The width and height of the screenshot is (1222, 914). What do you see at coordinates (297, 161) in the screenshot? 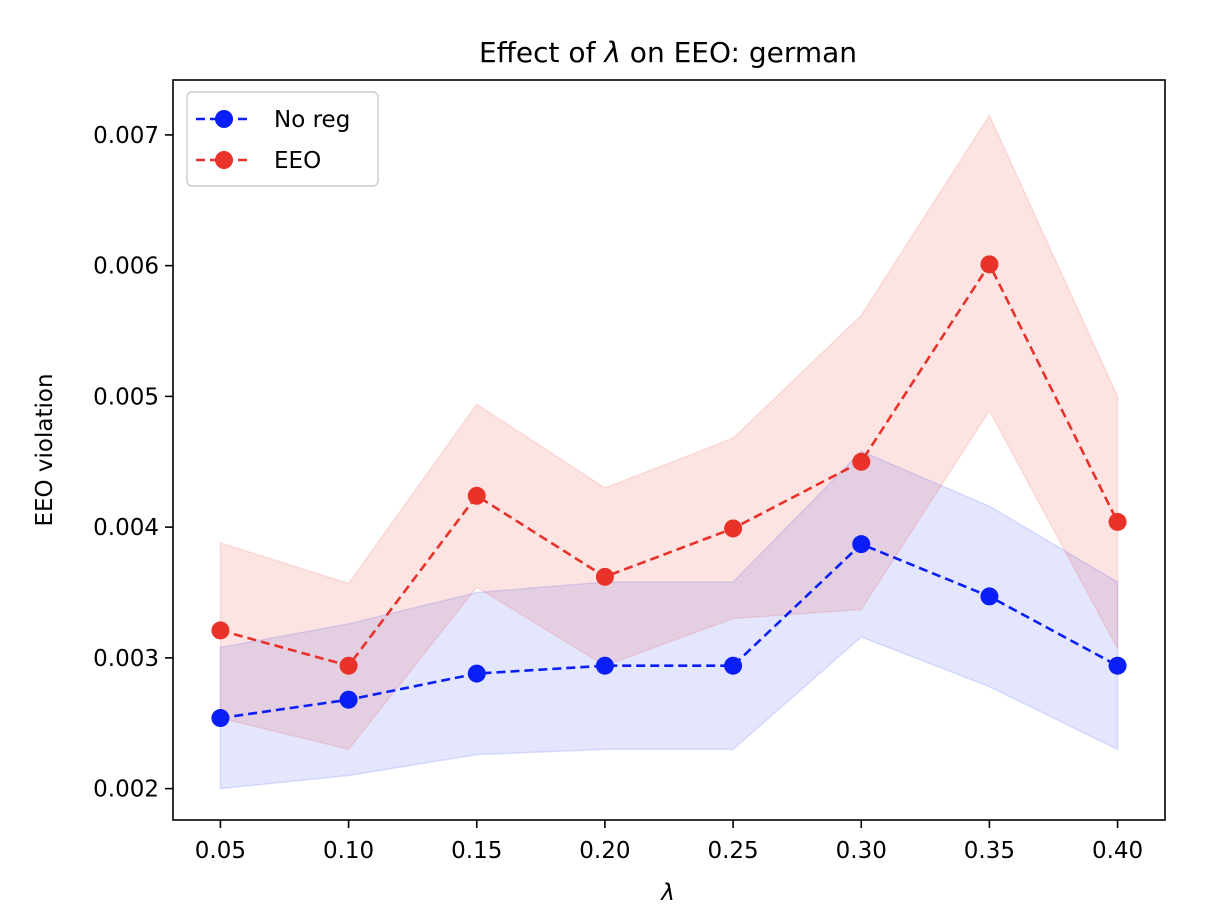
I see `legend-label-eeo: EEO` at bounding box center [297, 161].